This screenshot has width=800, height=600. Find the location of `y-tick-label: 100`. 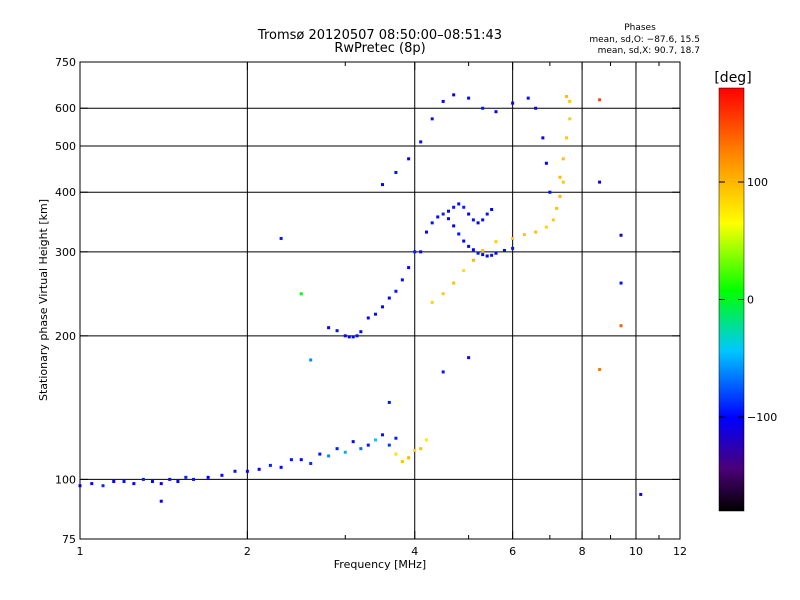

y-tick-label: 100 is located at coordinates (65, 479).